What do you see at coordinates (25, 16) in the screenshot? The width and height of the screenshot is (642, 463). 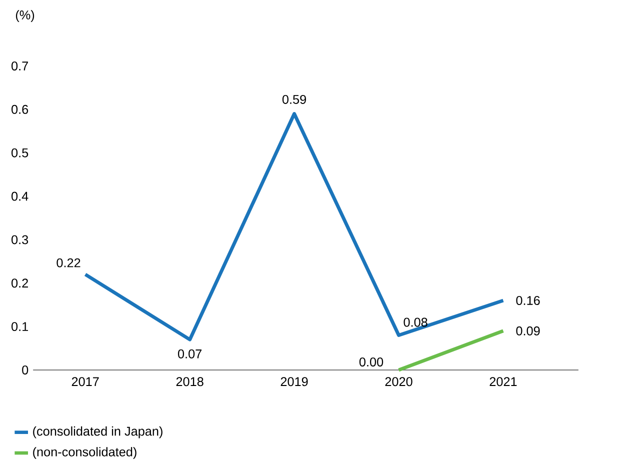 I see `y-axis-title: (%)` at bounding box center [25, 16].